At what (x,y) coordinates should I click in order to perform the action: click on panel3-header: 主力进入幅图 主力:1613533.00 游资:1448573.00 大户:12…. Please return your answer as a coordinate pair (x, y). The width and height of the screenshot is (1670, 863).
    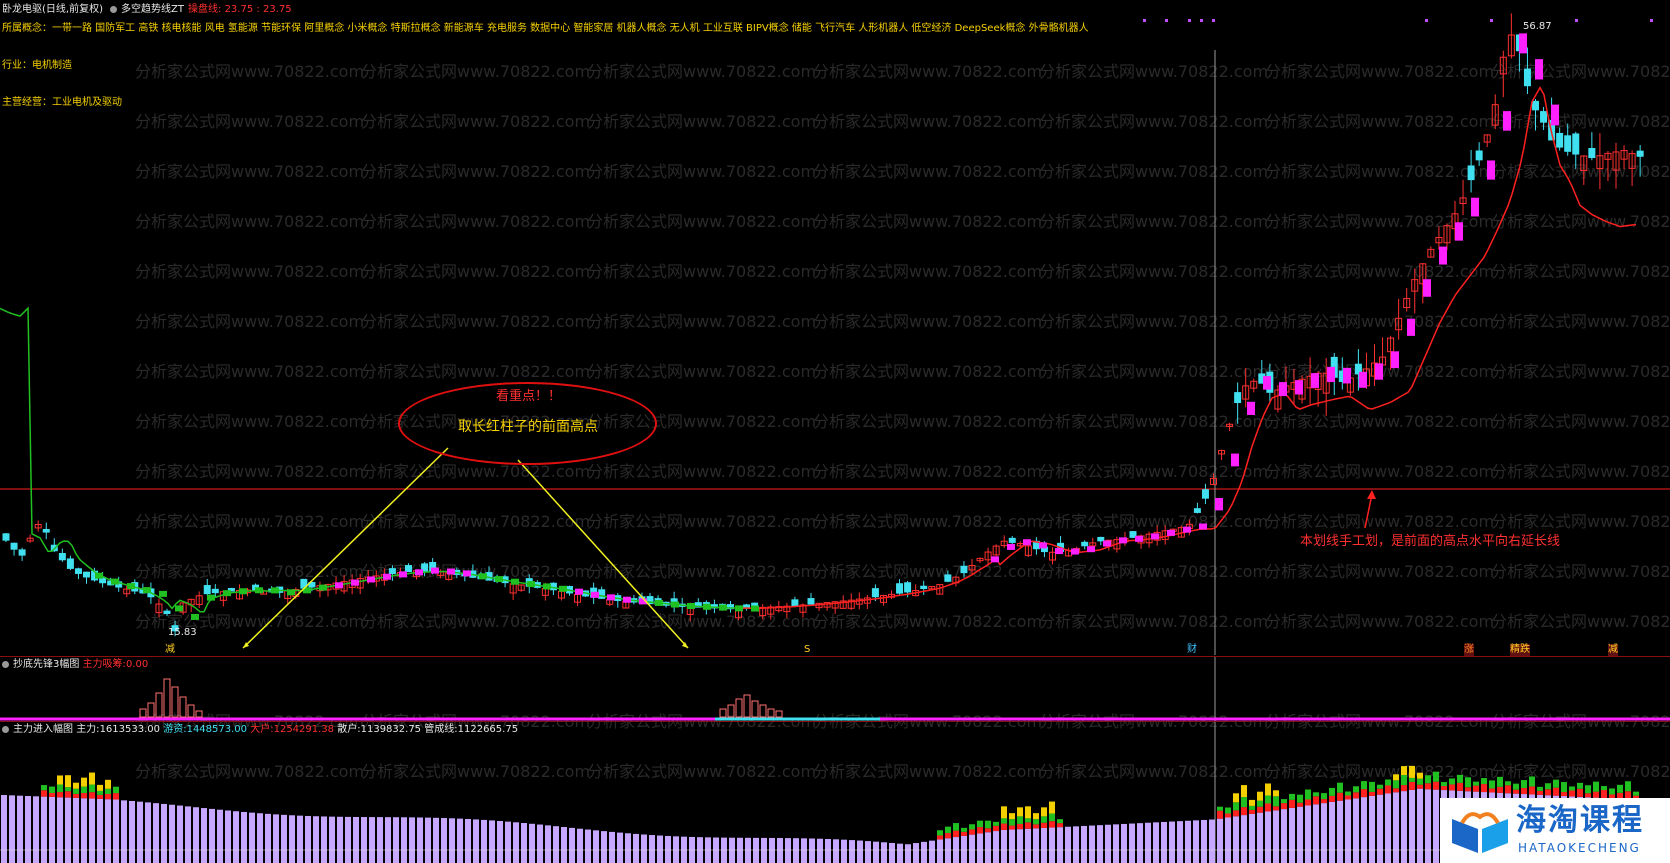
    Looking at the image, I should click on (260, 730).